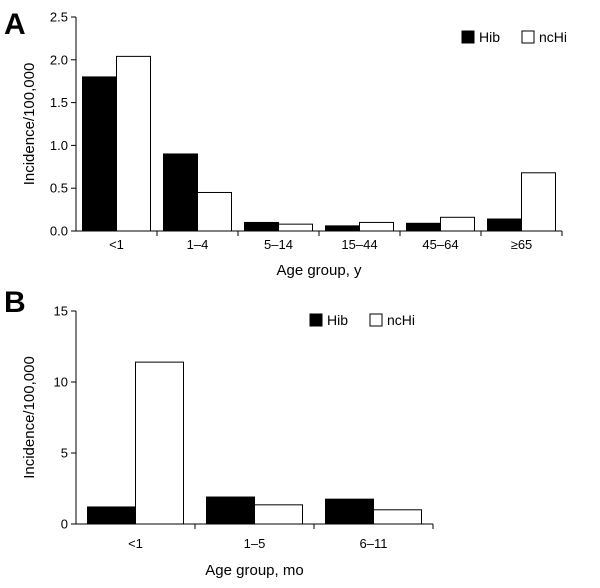 The width and height of the screenshot is (600, 588). What do you see at coordinates (440, 244) in the screenshot?
I see `x-tick-label: 45–64` at bounding box center [440, 244].